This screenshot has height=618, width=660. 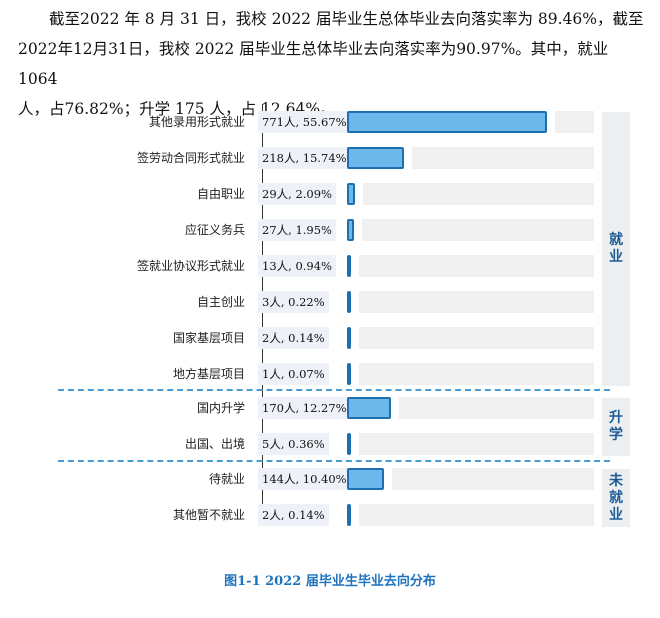 What do you see at coordinates (616, 480) in the screenshot?
I see `group-char: 未` at bounding box center [616, 480].